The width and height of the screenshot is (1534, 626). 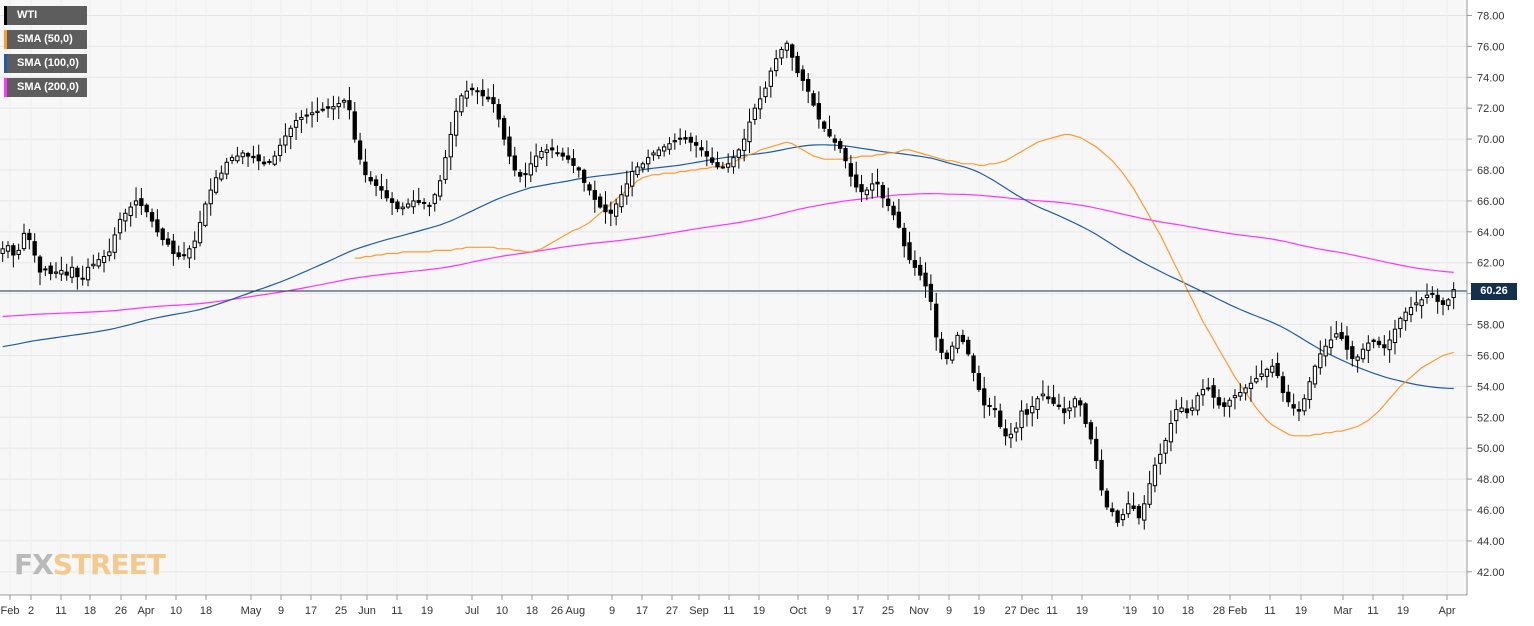 I want to click on legend-sma-200: SMA (200,0), so click(x=45, y=87).